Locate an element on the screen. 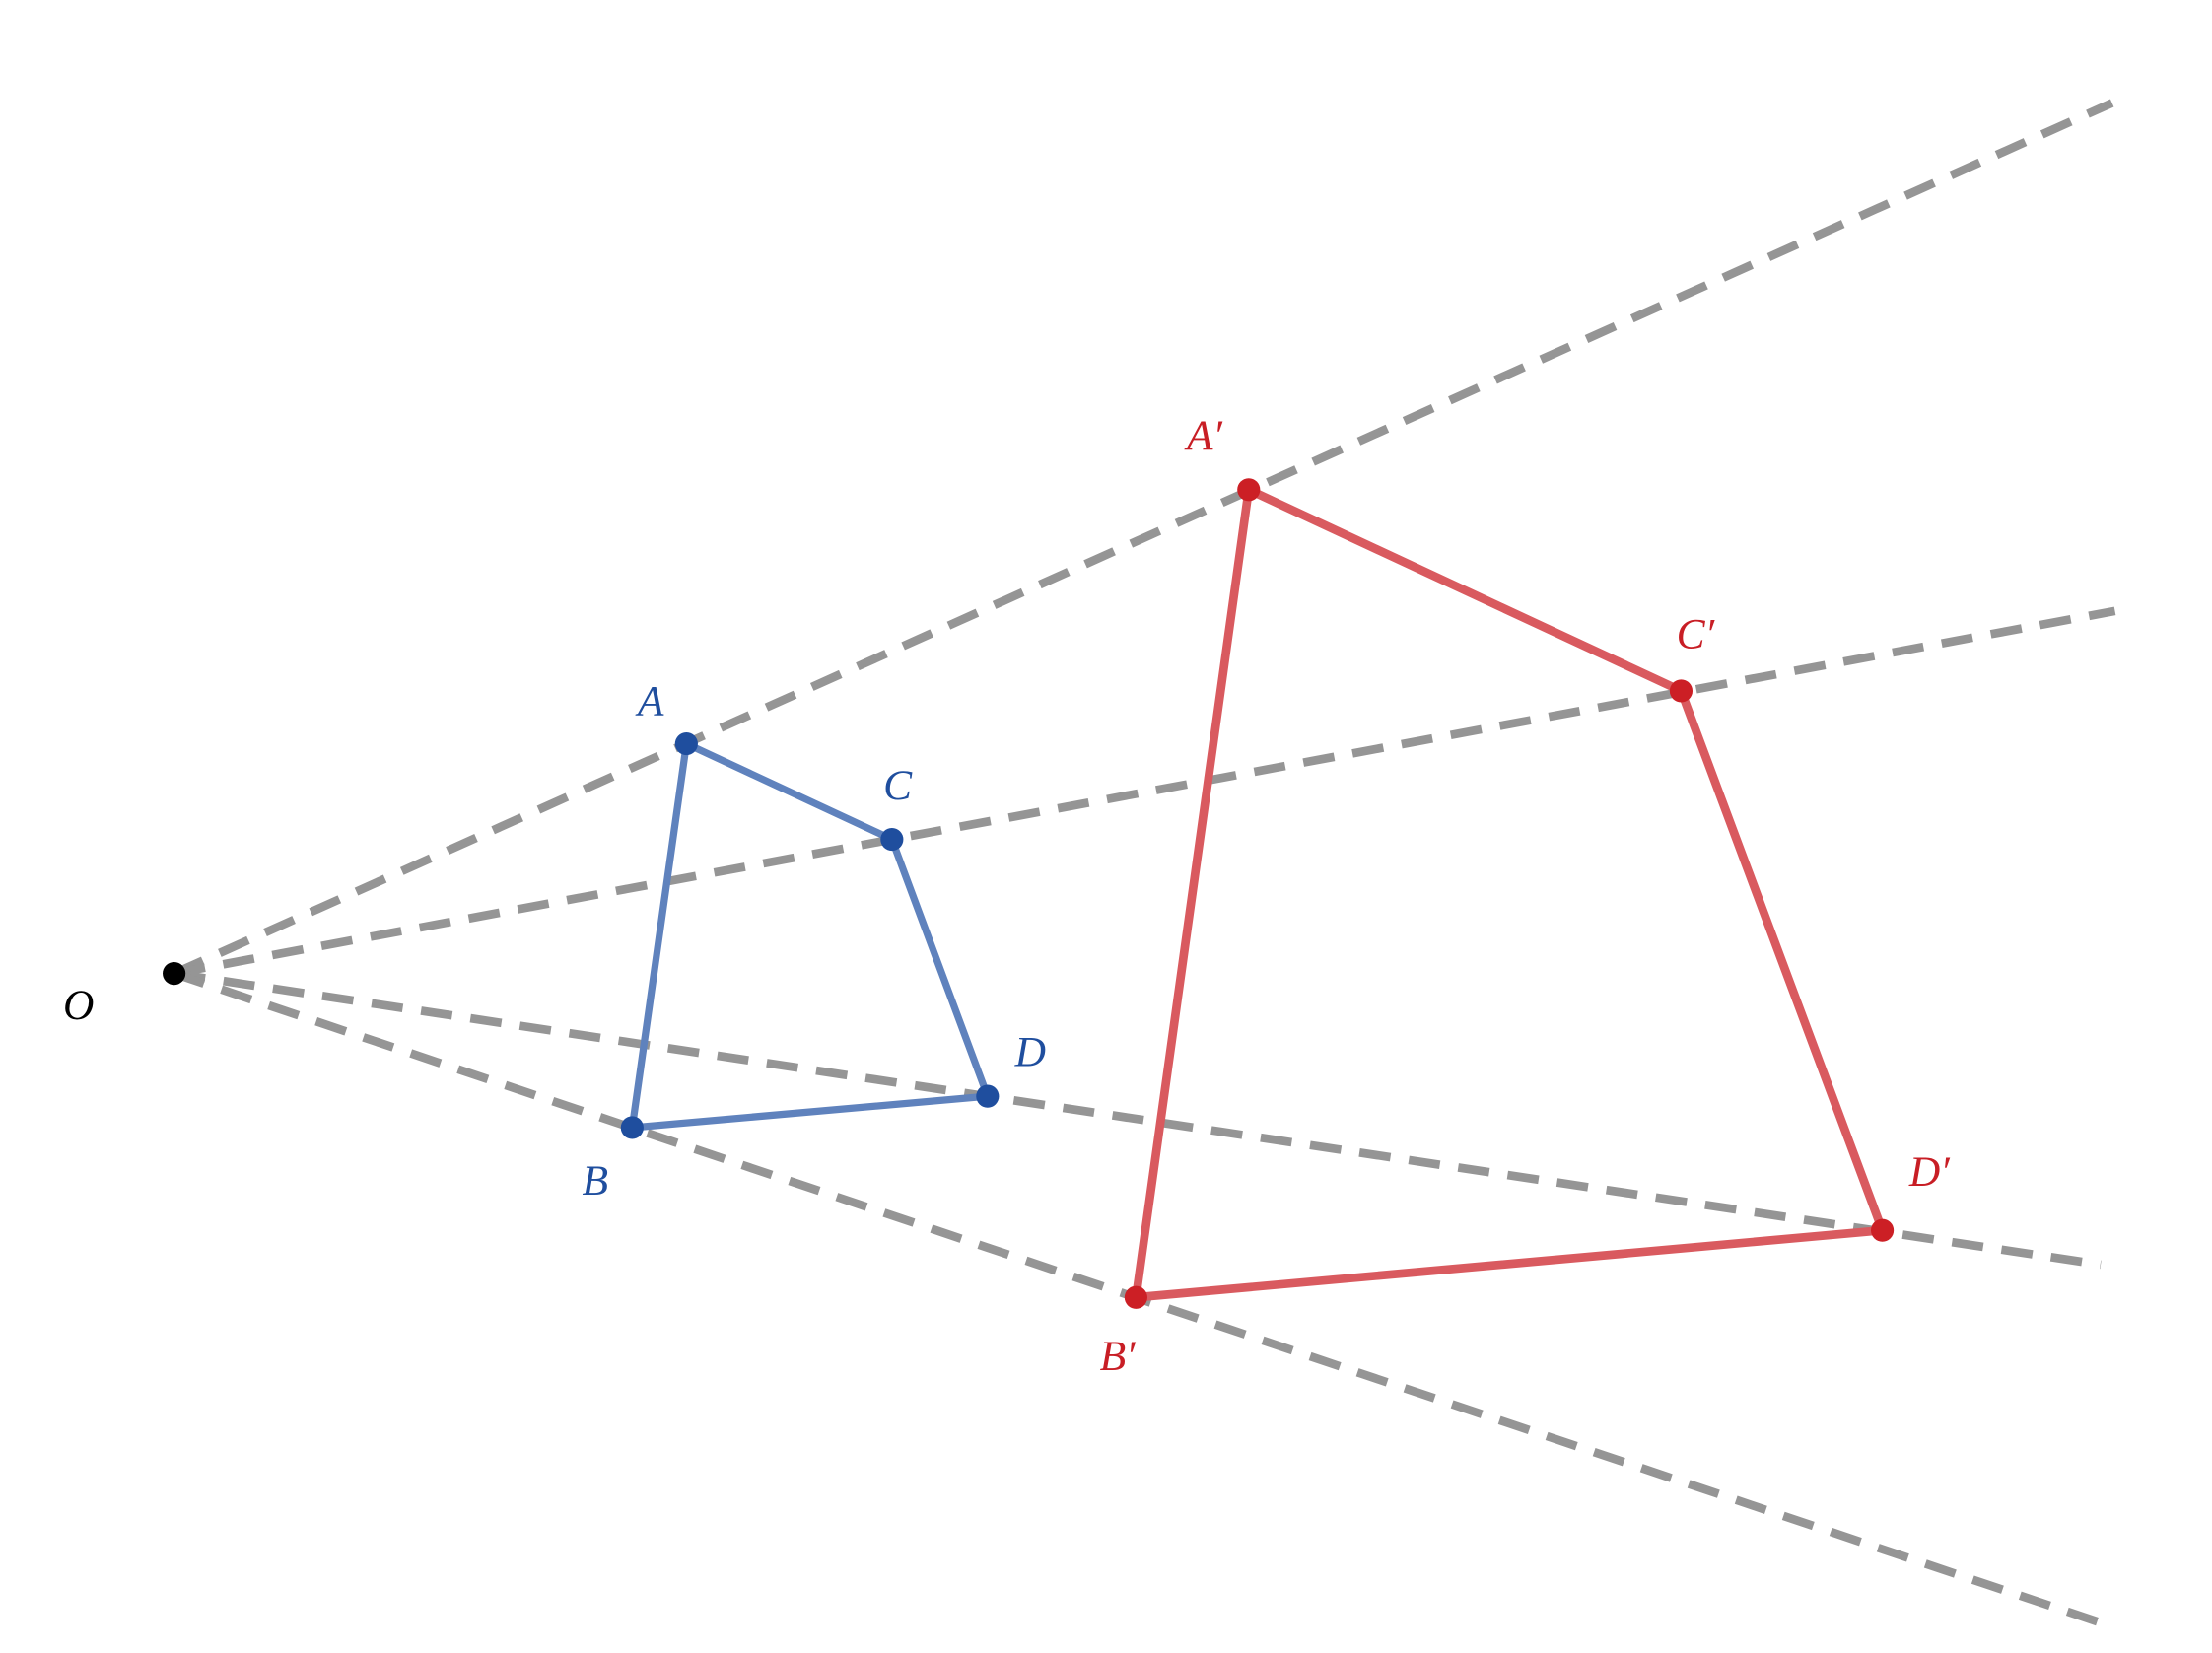 The height and width of the screenshot is (1653, 2212). point-label: D is located at coordinates (1030, 1053).